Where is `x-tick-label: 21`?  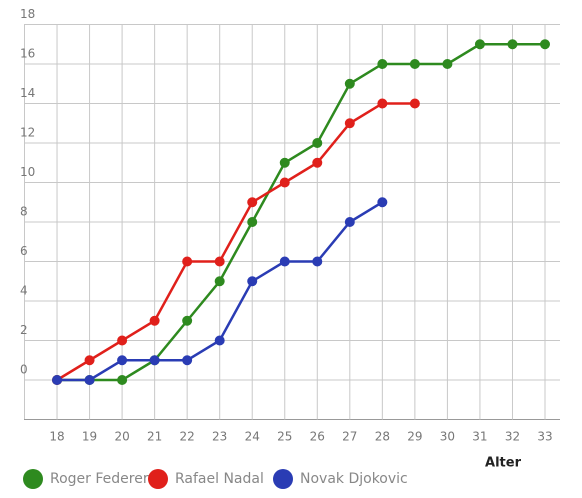 x-tick-label: 21 is located at coordinates (154, 437).